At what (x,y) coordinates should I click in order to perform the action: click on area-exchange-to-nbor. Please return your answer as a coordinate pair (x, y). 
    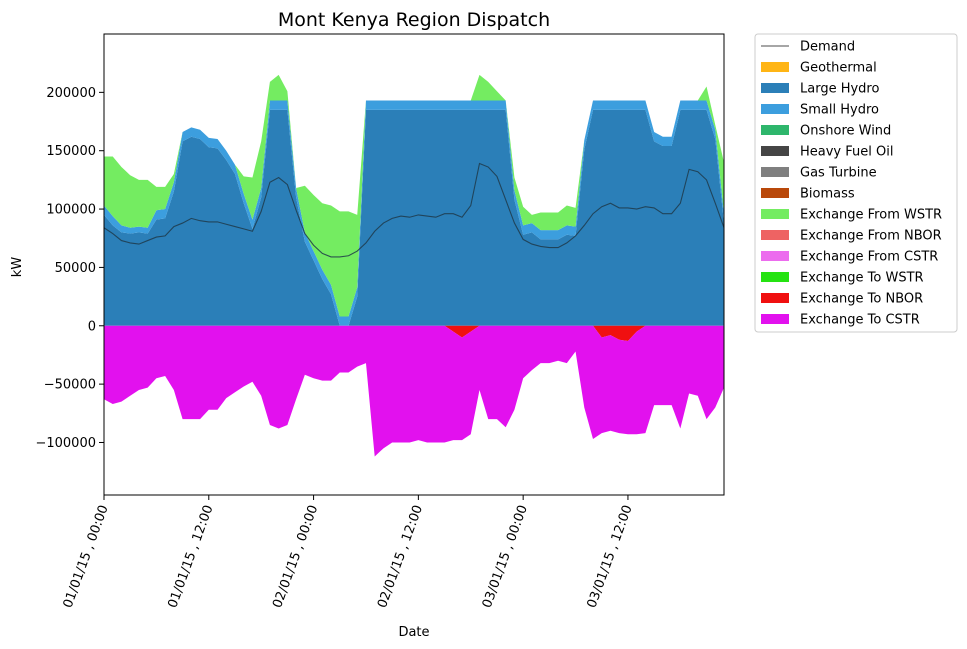
    Looking at the image, I should click on (414, 333).